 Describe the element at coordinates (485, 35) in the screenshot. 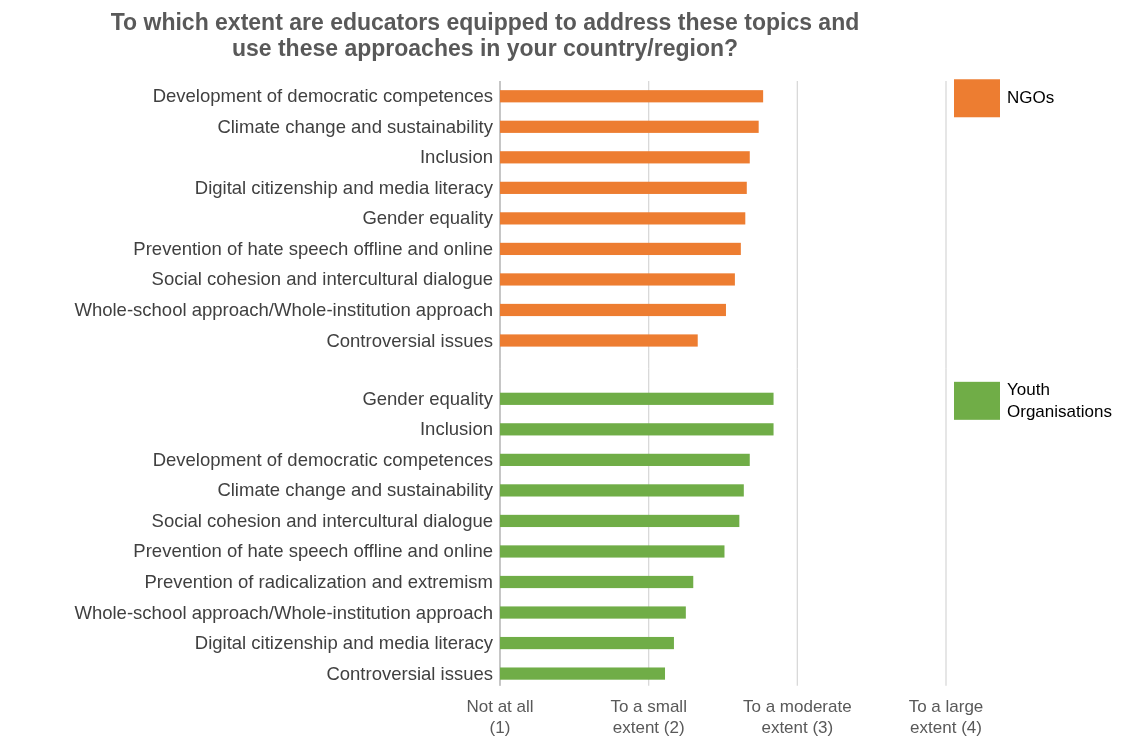

I see `chart-title: To which extent are educators equipped to address these topics and use these approaches in your country/region?` at that location.